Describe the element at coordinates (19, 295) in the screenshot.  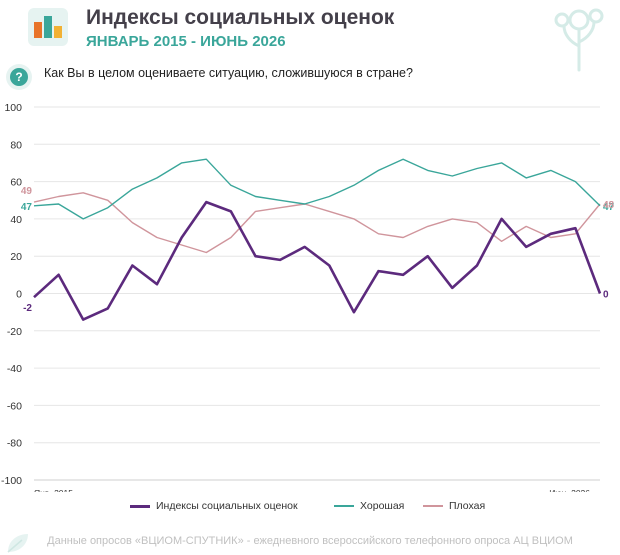
I see `y-tick-label: 0` at that location.